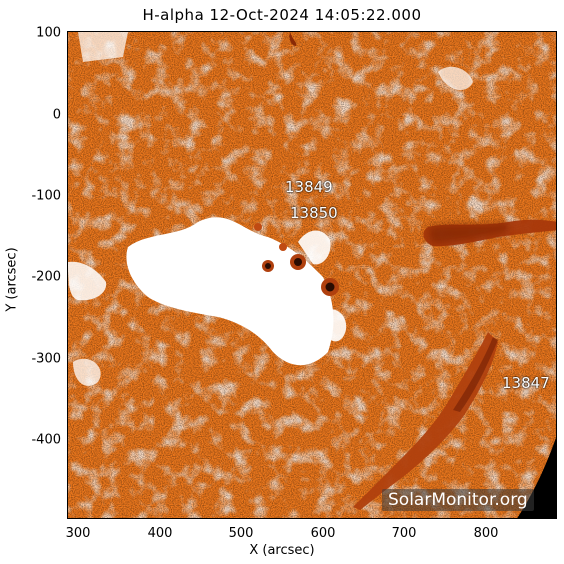  Describe the element at coordinates (56, 115) in the screenshot. I see `y-tick-label: 0` at that location.